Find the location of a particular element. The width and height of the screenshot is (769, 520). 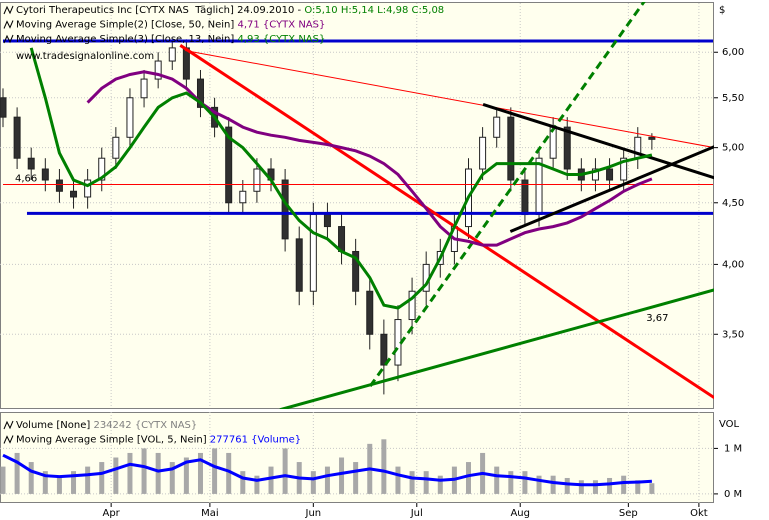

x-tick-label: Okt is located at coordinates (699, 513).